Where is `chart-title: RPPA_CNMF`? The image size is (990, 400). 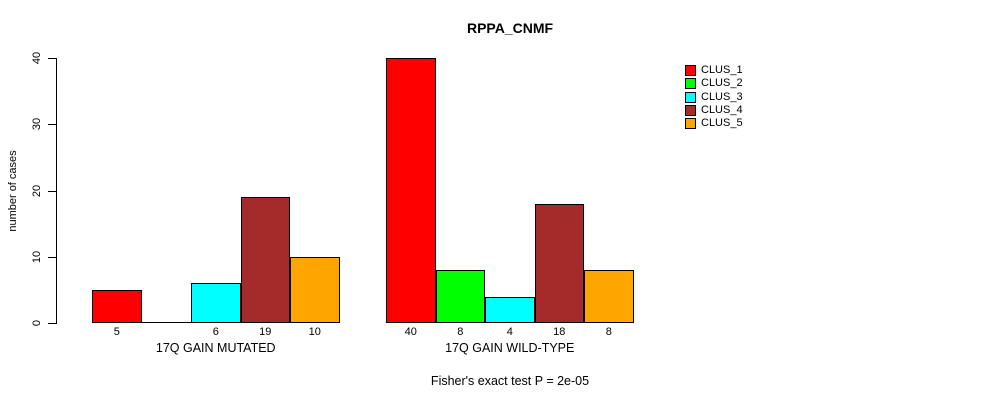
chart-title: RPPA_CNMF is located at coordinates (510, 28).